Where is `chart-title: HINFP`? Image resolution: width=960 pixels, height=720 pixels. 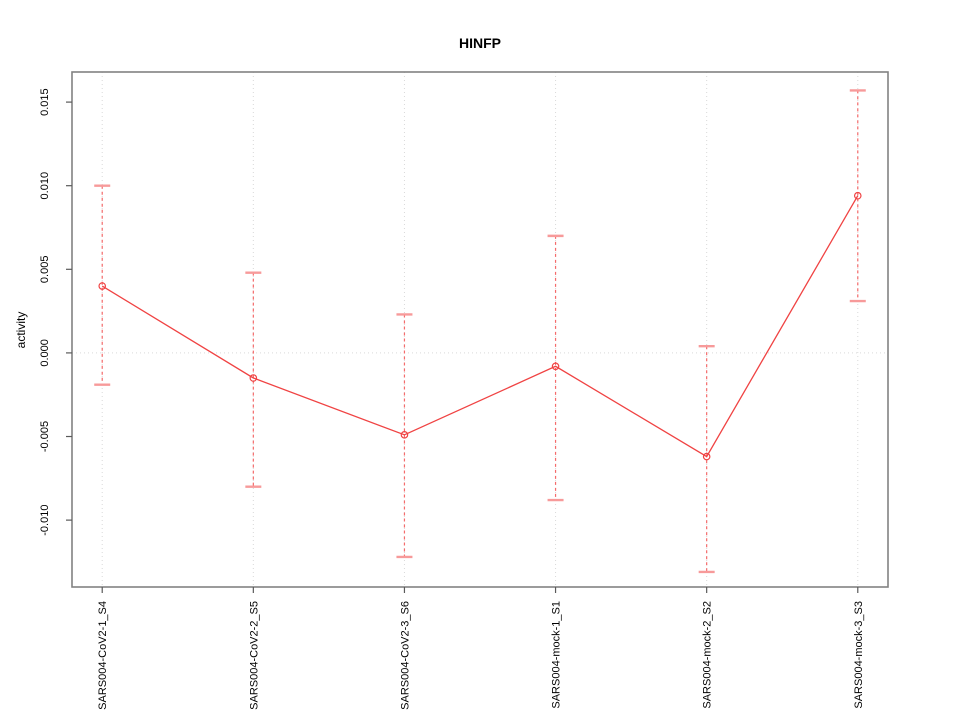 chart-title: HINFP is located at coordinates (480, 43).